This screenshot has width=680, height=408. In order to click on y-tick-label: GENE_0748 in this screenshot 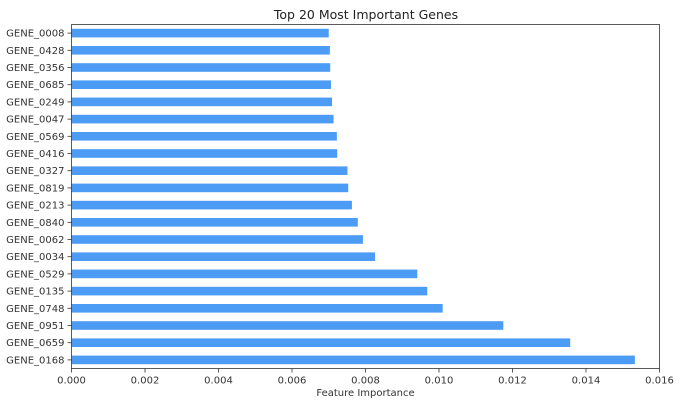, I will do `click(35, 309)`.